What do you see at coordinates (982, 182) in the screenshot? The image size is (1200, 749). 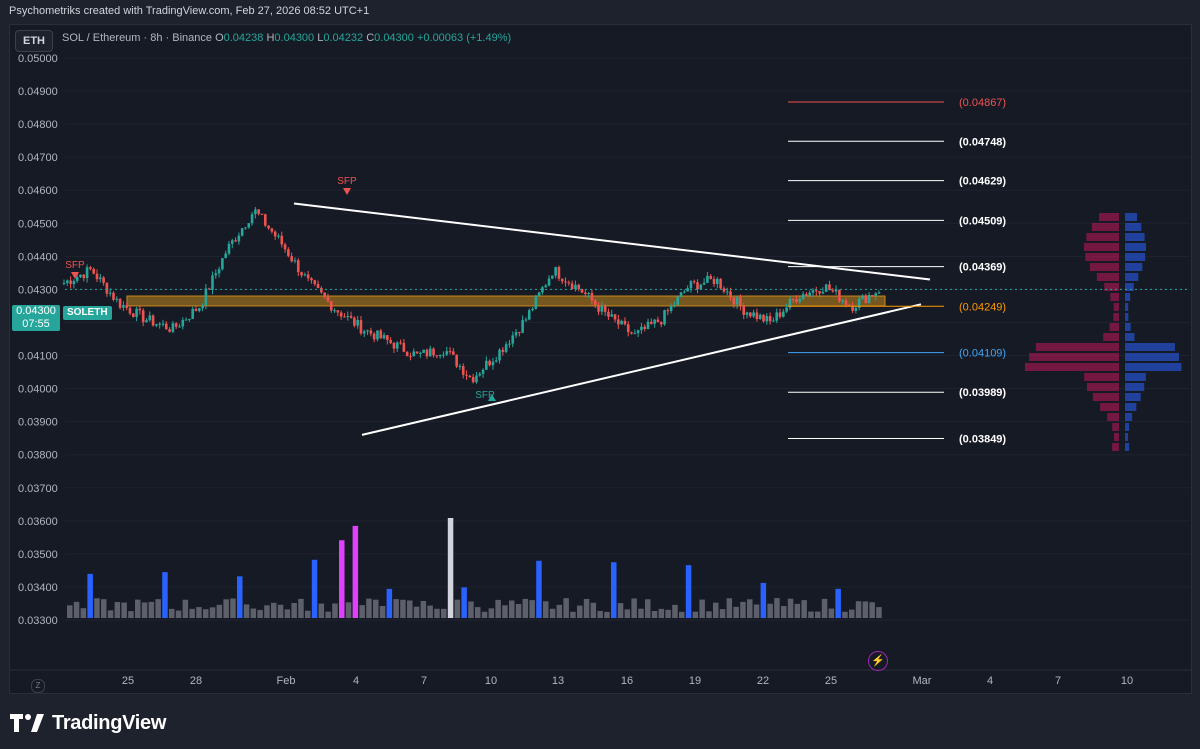 I see `fib-level-label: (0.04629)` at bounding box center [982, 182].